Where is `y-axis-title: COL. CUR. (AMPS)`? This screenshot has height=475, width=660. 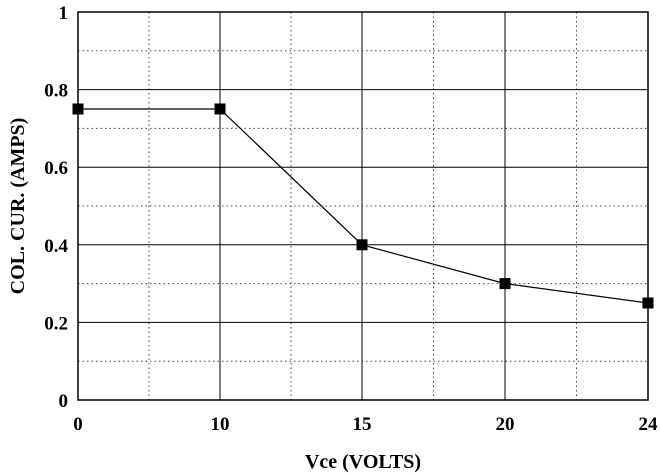 y-axis-title: COL. CUR. (AMPS) is located at coordinates (18, 206).